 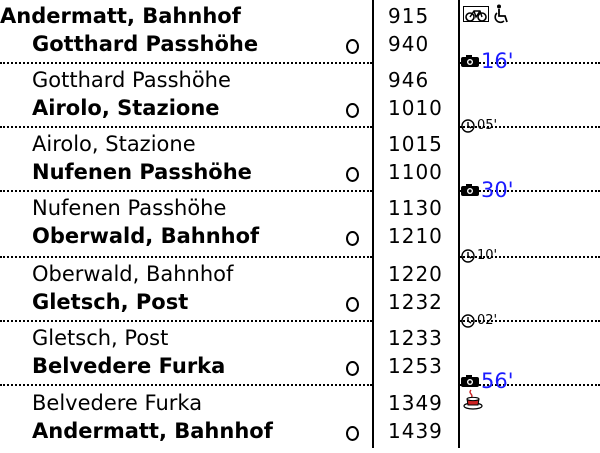 I want to click on stop-duration-note: 16', so click(x=487, y=61).